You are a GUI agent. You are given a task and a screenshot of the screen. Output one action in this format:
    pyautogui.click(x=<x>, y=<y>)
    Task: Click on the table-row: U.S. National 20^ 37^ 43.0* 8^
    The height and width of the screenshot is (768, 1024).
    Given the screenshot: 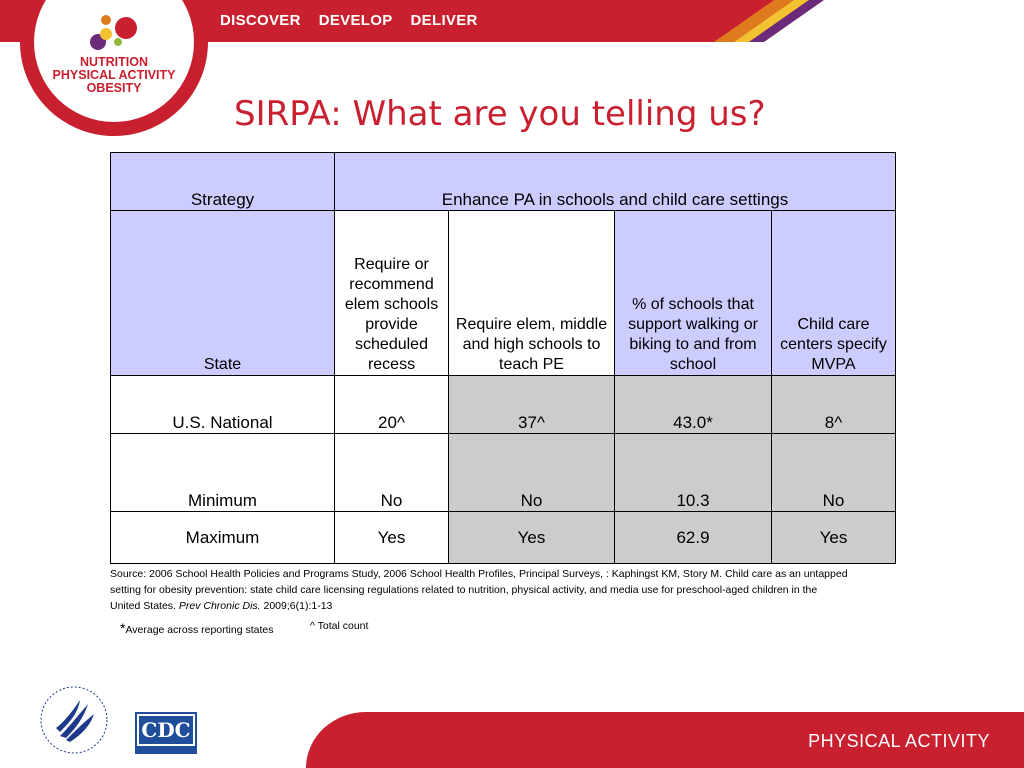 What is the action you would take?
    pyautogui.click(x=503, y=404)
    